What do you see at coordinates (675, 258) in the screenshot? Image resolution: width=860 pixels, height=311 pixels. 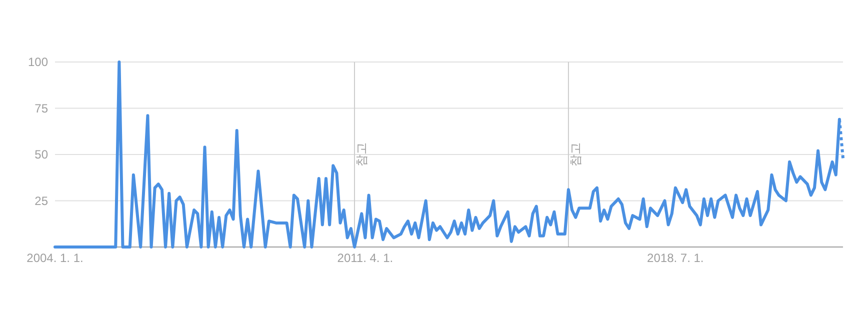 I see `x-tick-label: 2018. 7. 1.` at bounding box center [675, 258].